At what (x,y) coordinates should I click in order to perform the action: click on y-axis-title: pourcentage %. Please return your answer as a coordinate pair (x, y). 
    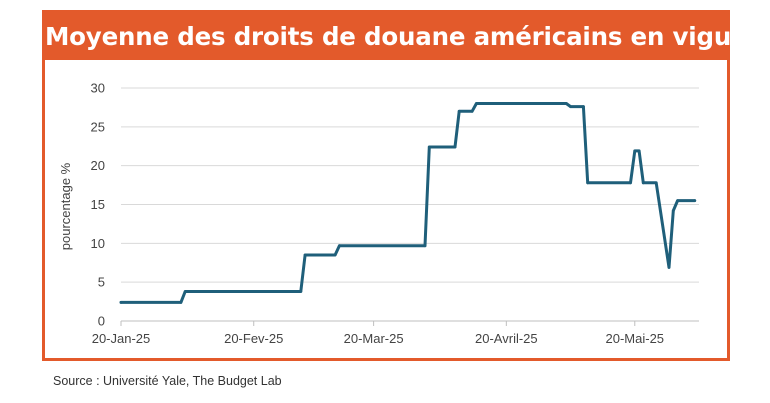
    Looking at the image, I should click on (65, 206).